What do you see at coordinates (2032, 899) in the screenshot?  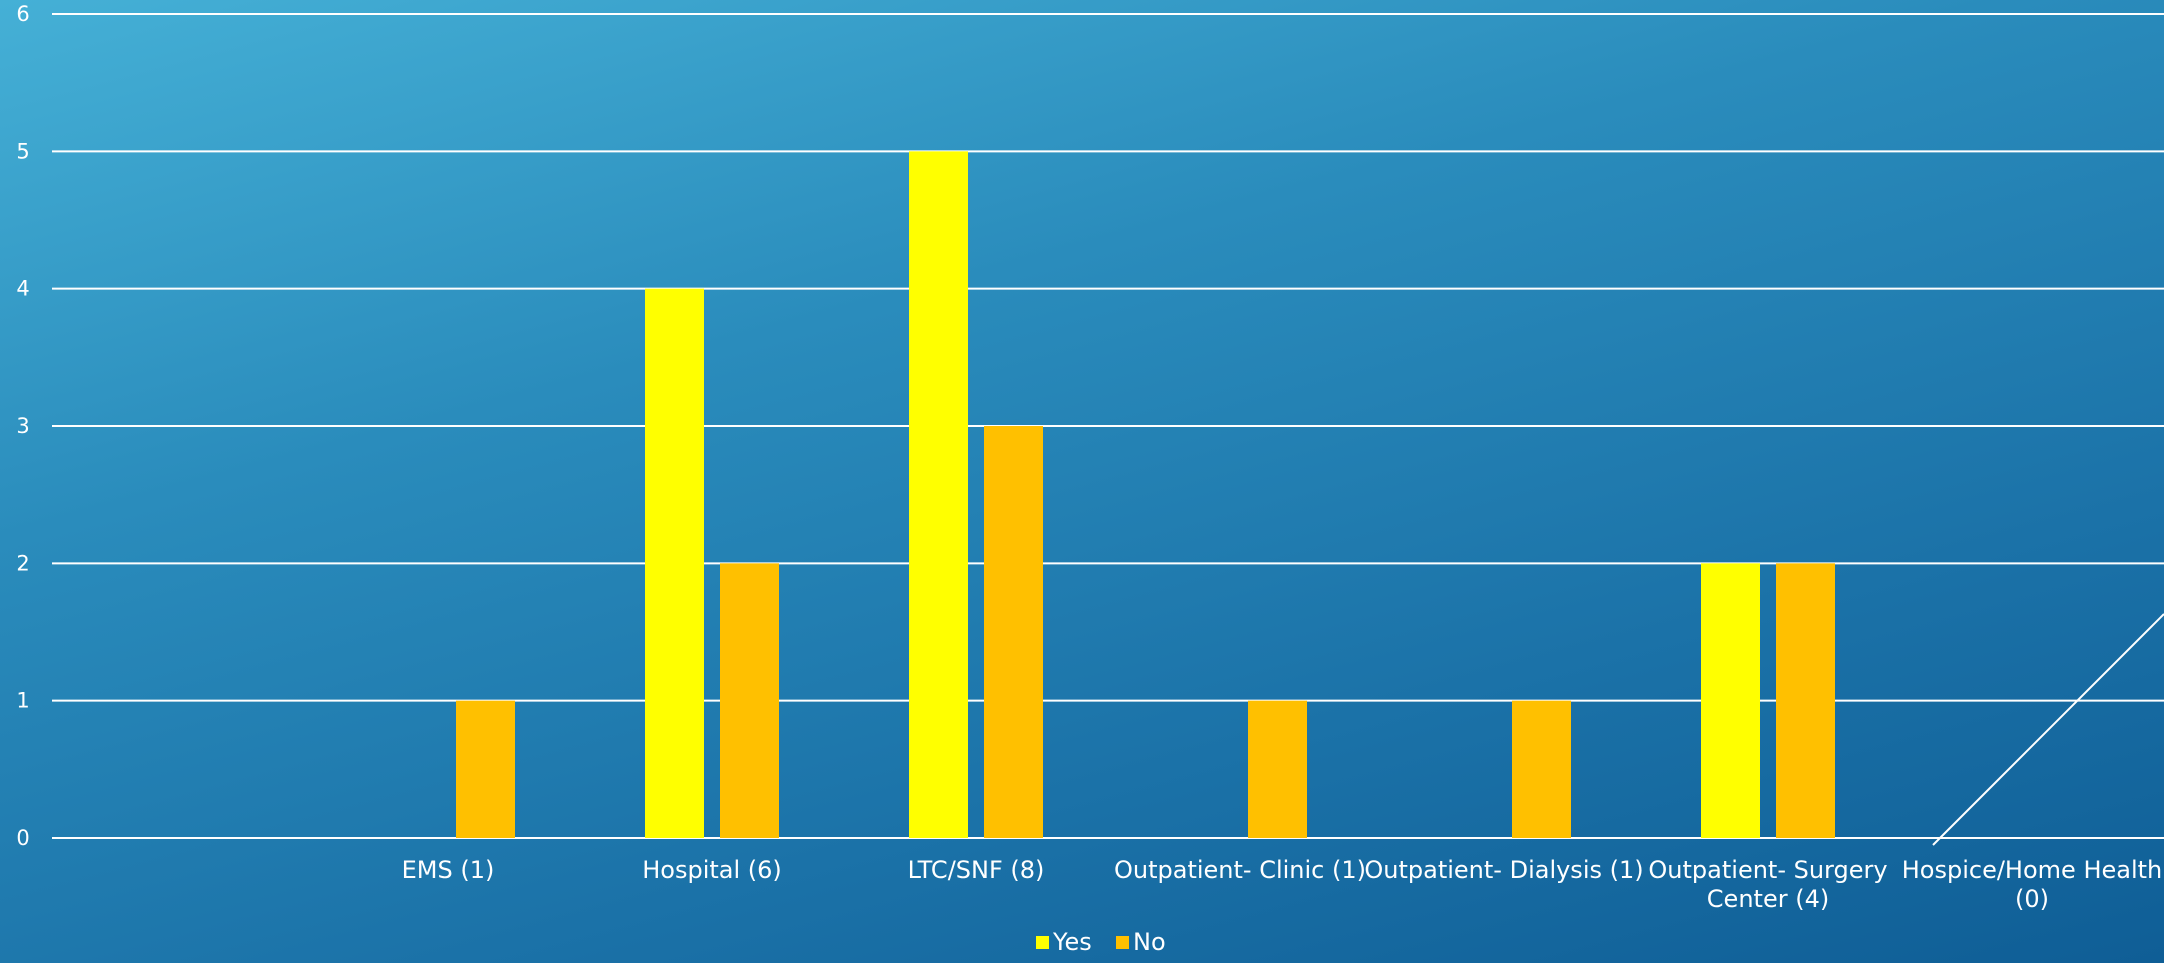 I see `x-category-label: (0)` at bounding box center [2032, 899].